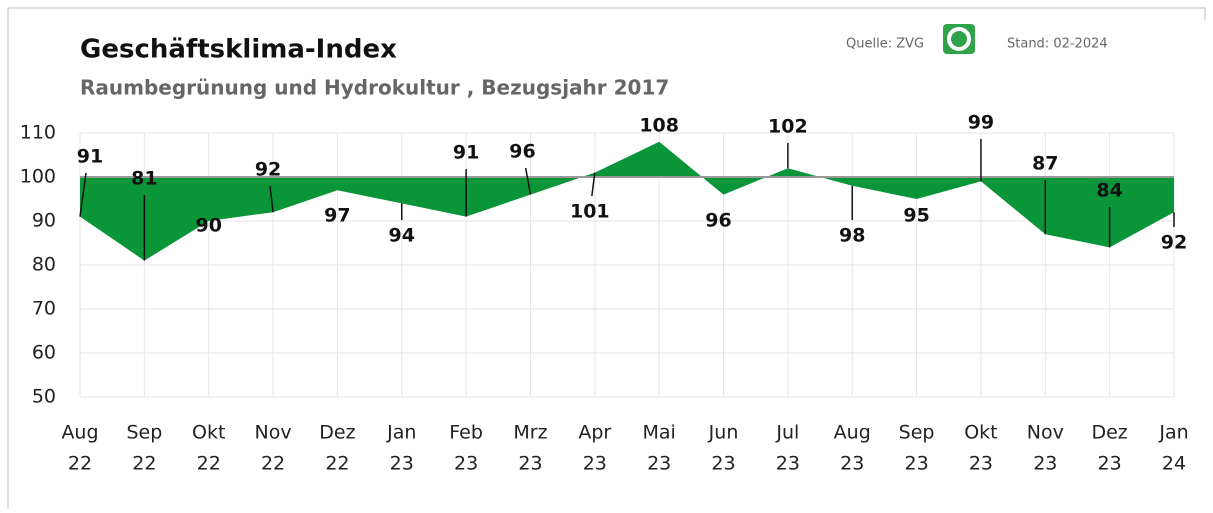 This screenshot has width=1213, height=513. What do you see at coordinates (916, 216) in the screenshot?
I see `data-label: 95` at bounding box center [916, 216].